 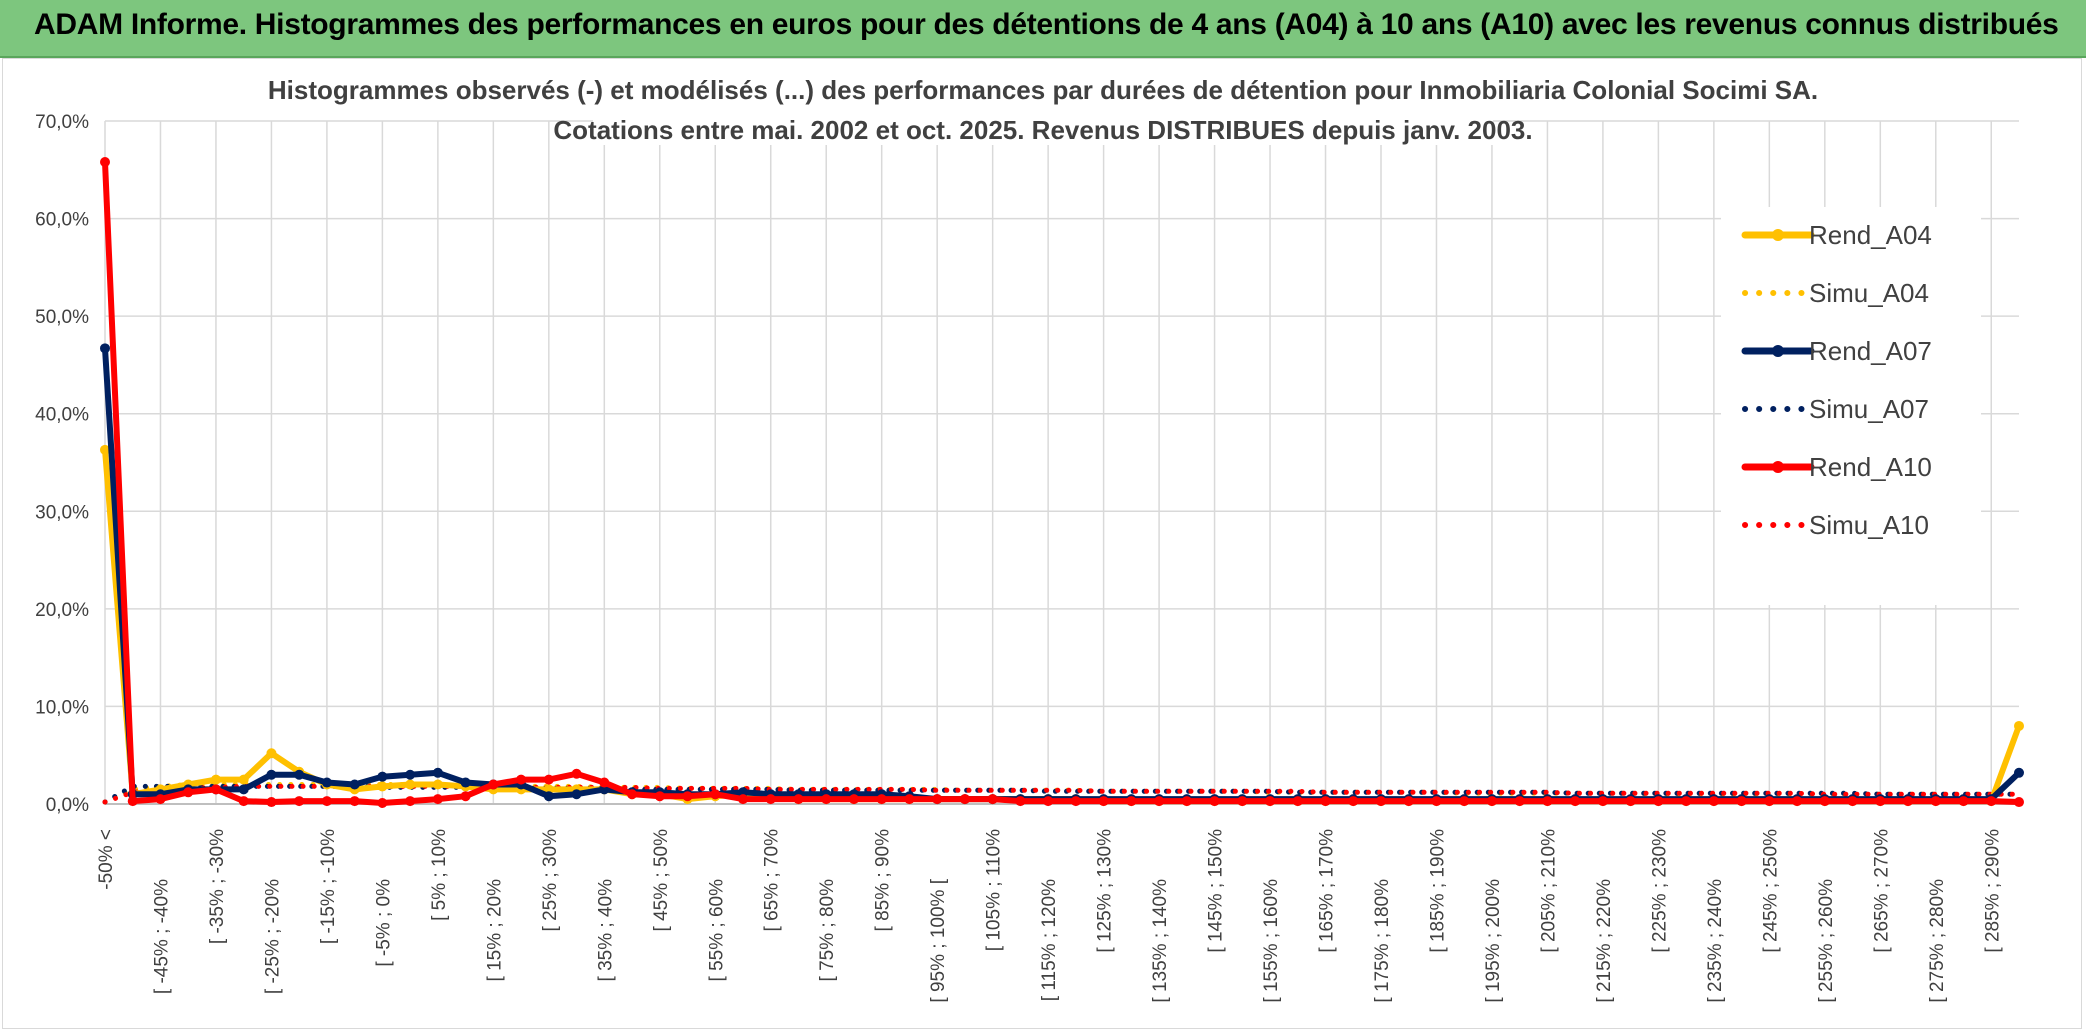 I want to click on x-tick-label: [ 155% ; 160%, so click(x=1271, y=941).